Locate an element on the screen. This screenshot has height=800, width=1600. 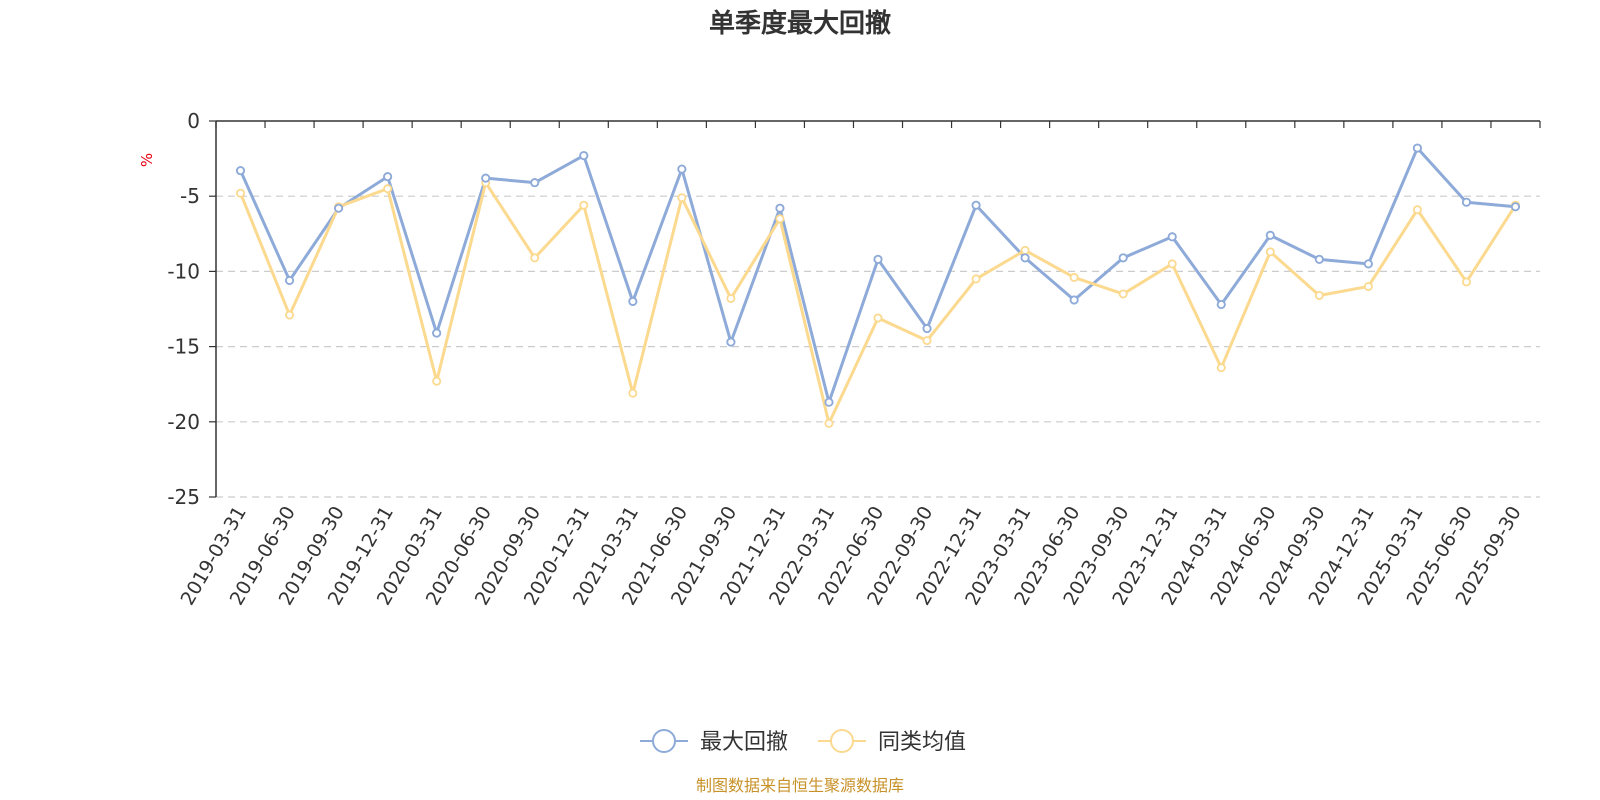
y-tick-label: -25 is located at coordinates (183, 497).